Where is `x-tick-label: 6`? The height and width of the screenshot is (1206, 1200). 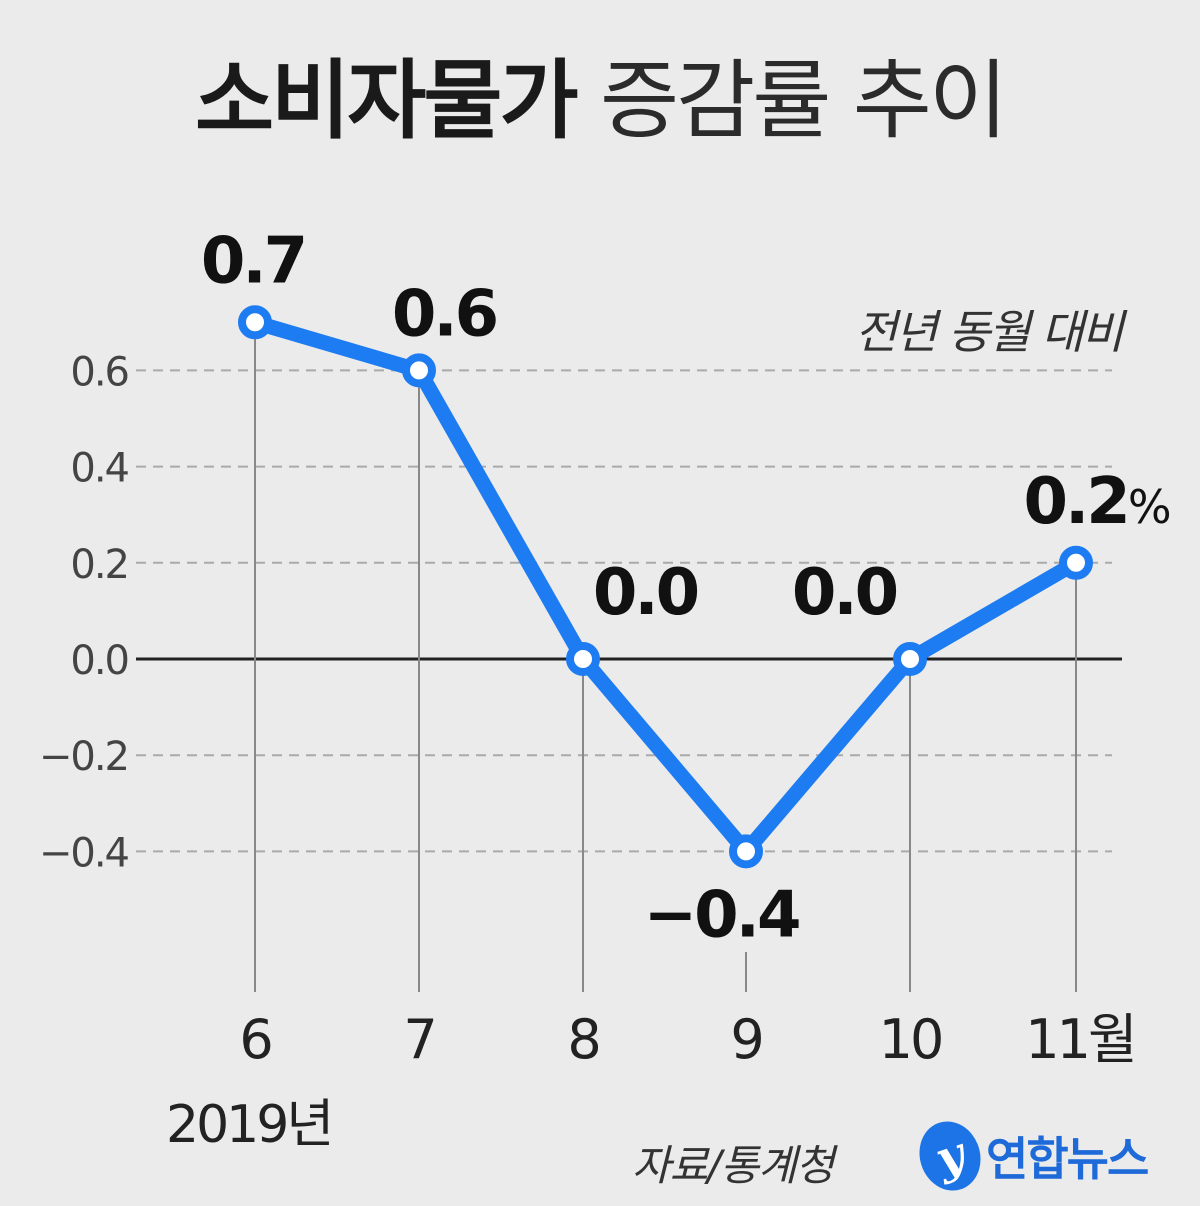
x-tick-label: 6 is located at coordinates (254, 1039).